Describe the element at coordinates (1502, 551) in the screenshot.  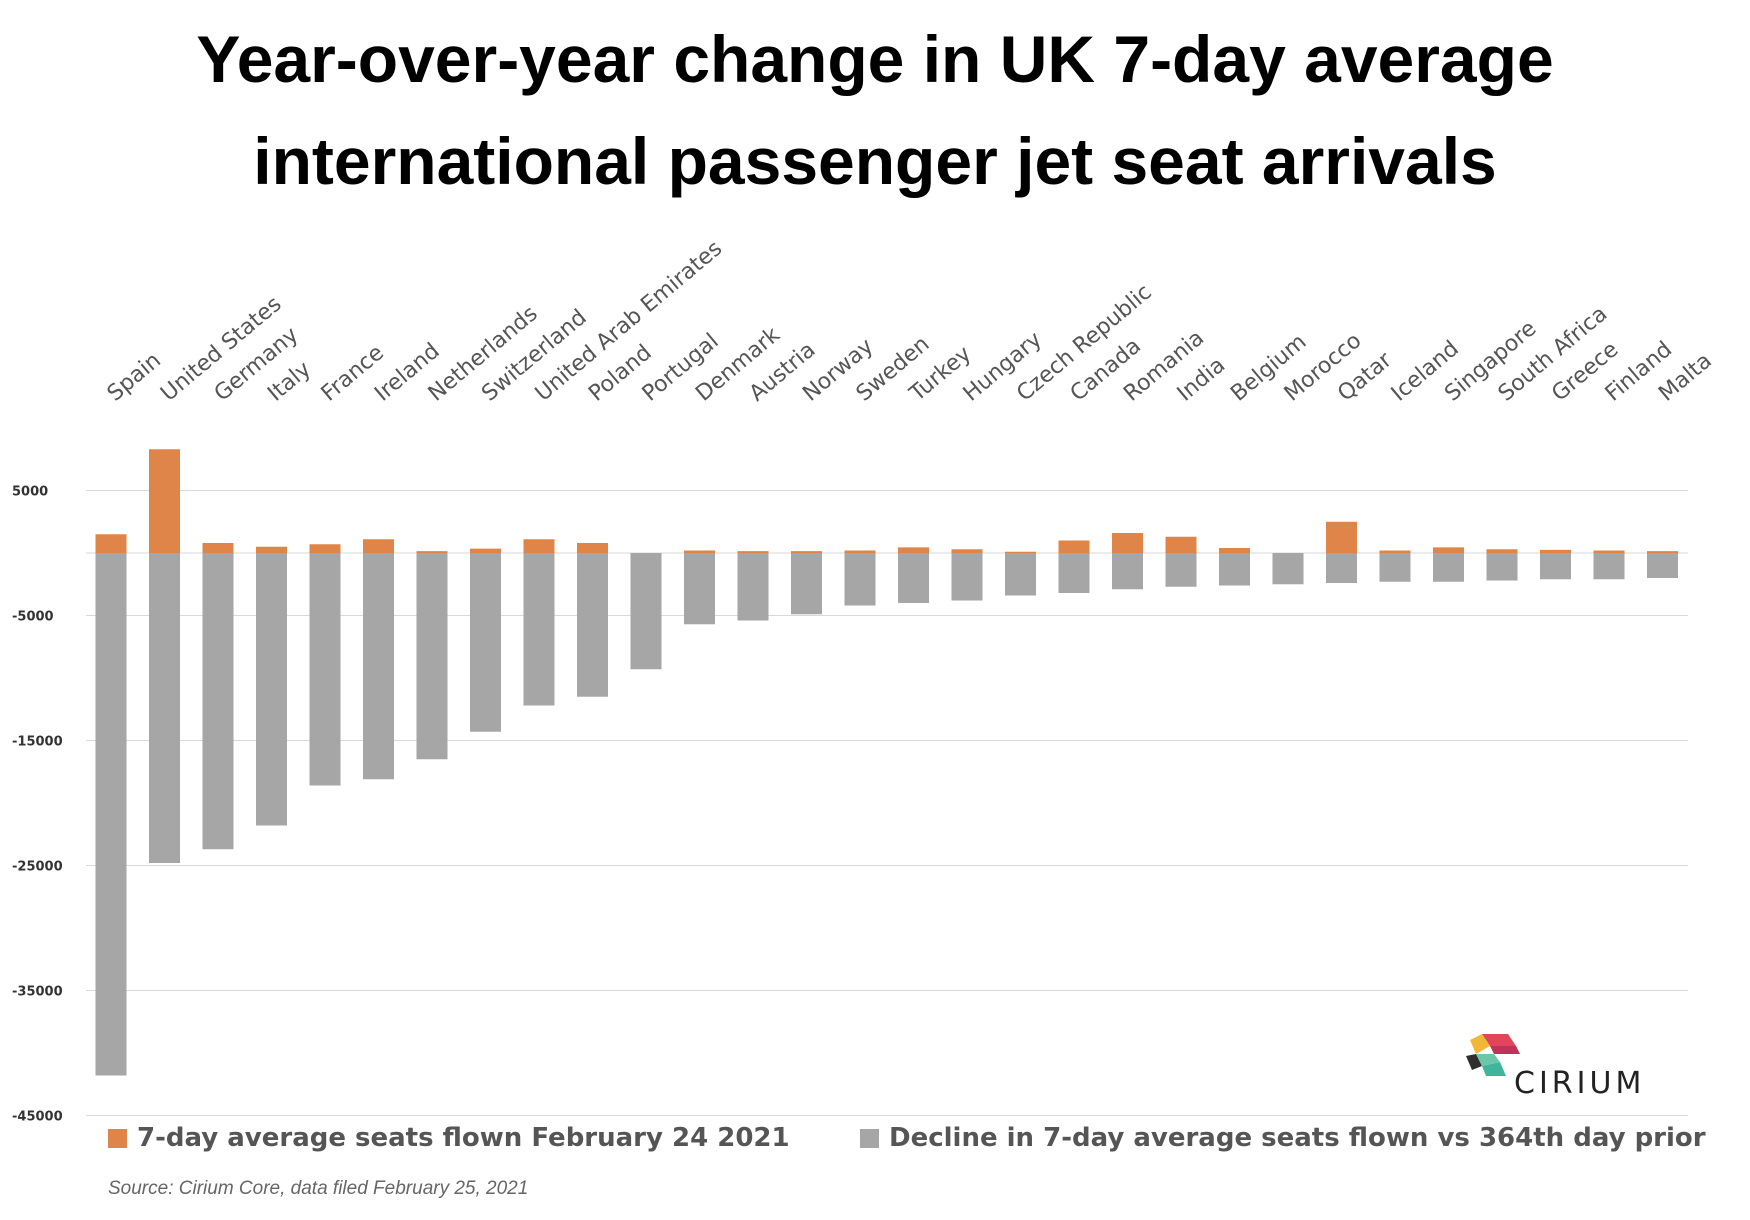
I see `bar-seats-flown-south-africa` at that location.